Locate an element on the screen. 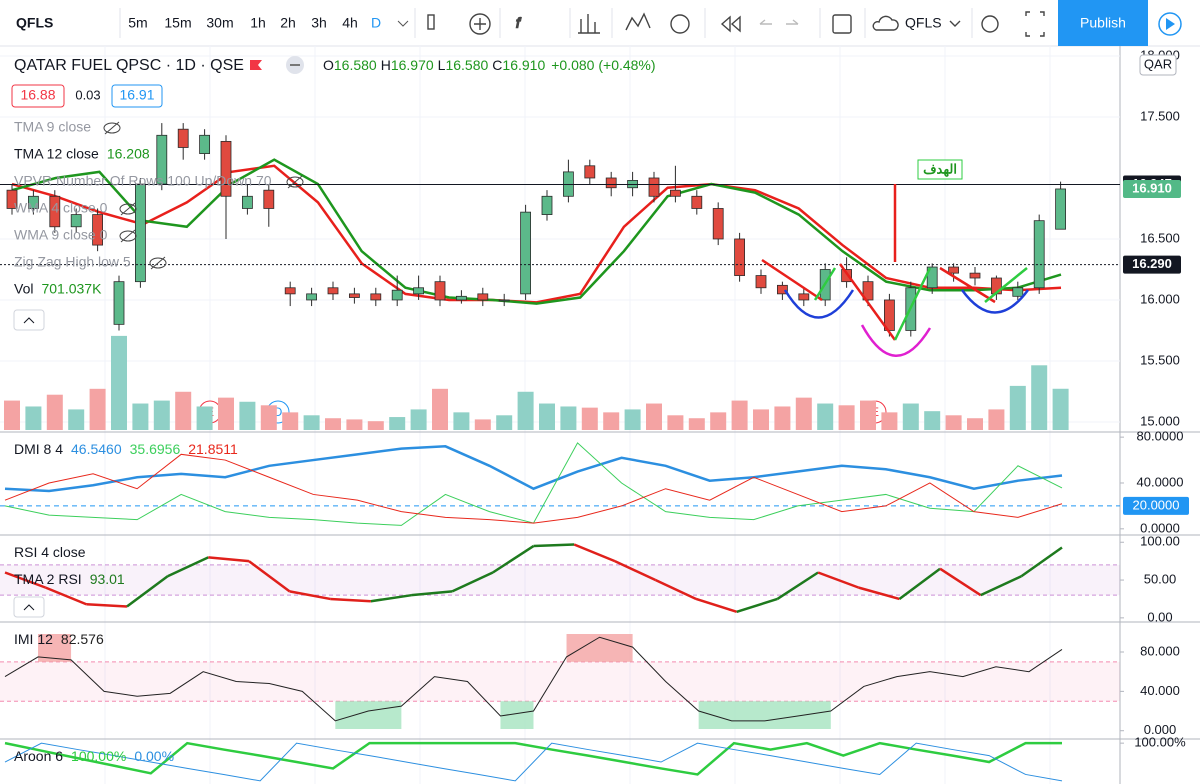 The width and height of the screenshot is (1200, 784). indicator-legend: WMA 9 close 0 is located at coordinates (61, 235).